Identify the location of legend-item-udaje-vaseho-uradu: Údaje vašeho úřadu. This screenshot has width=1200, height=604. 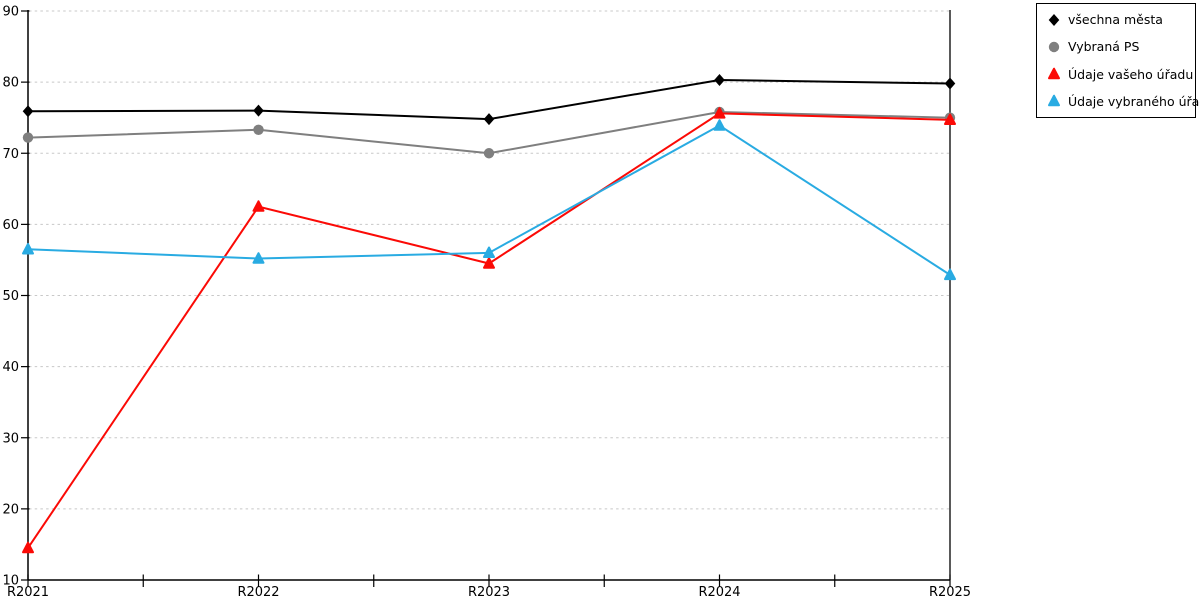
(1119, 74).